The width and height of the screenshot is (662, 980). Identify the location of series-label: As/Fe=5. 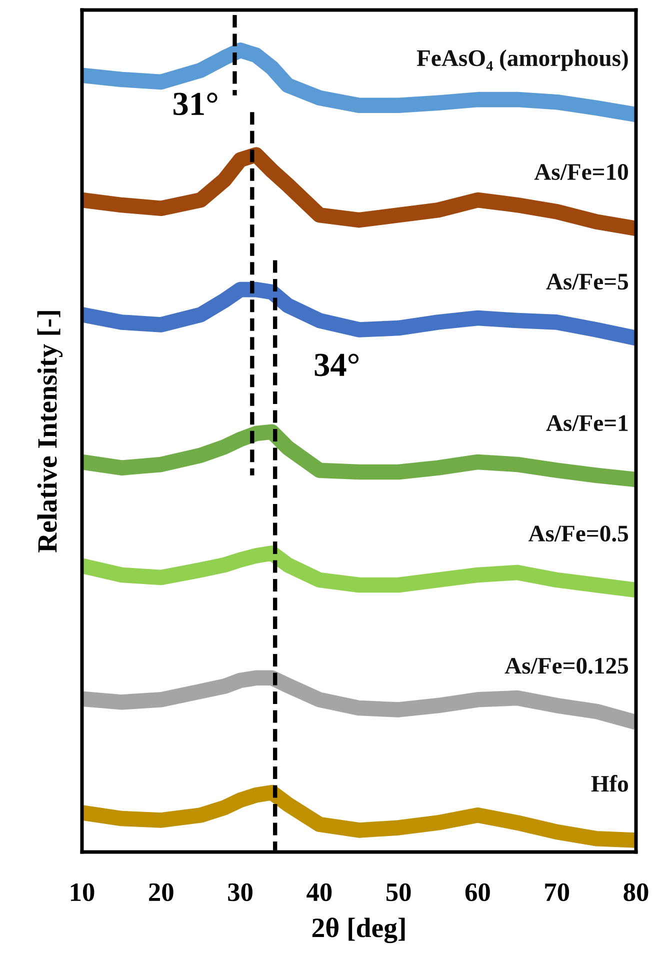
(587, 282).